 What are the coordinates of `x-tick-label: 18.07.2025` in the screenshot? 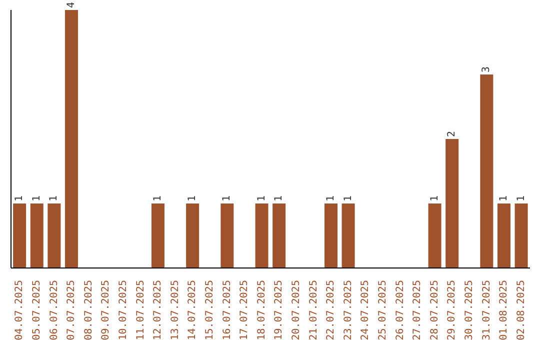 It's located at (262, 310).